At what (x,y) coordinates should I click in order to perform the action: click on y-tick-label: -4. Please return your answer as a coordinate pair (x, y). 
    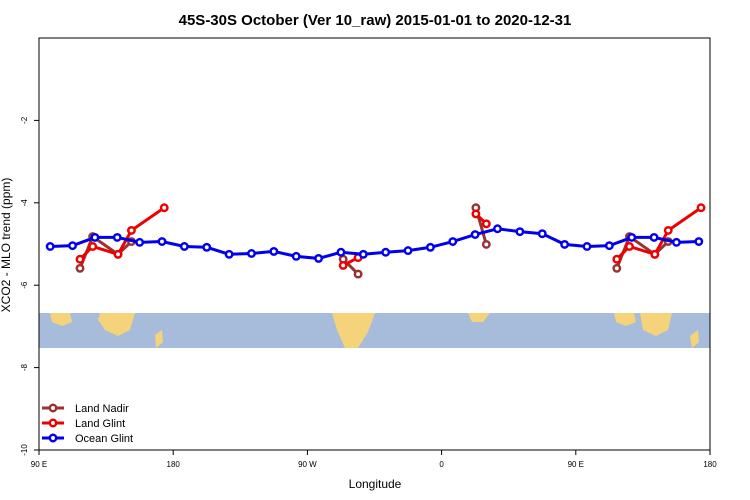
    Looking at the image, I should click on (24, 203).